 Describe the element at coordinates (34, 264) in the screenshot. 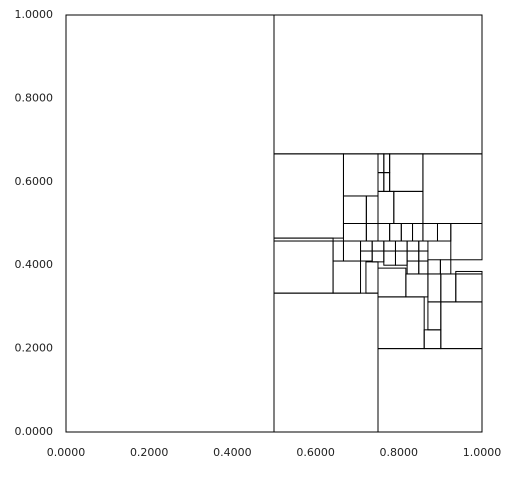

I see `y-tick-label: 0.4000` at that location.